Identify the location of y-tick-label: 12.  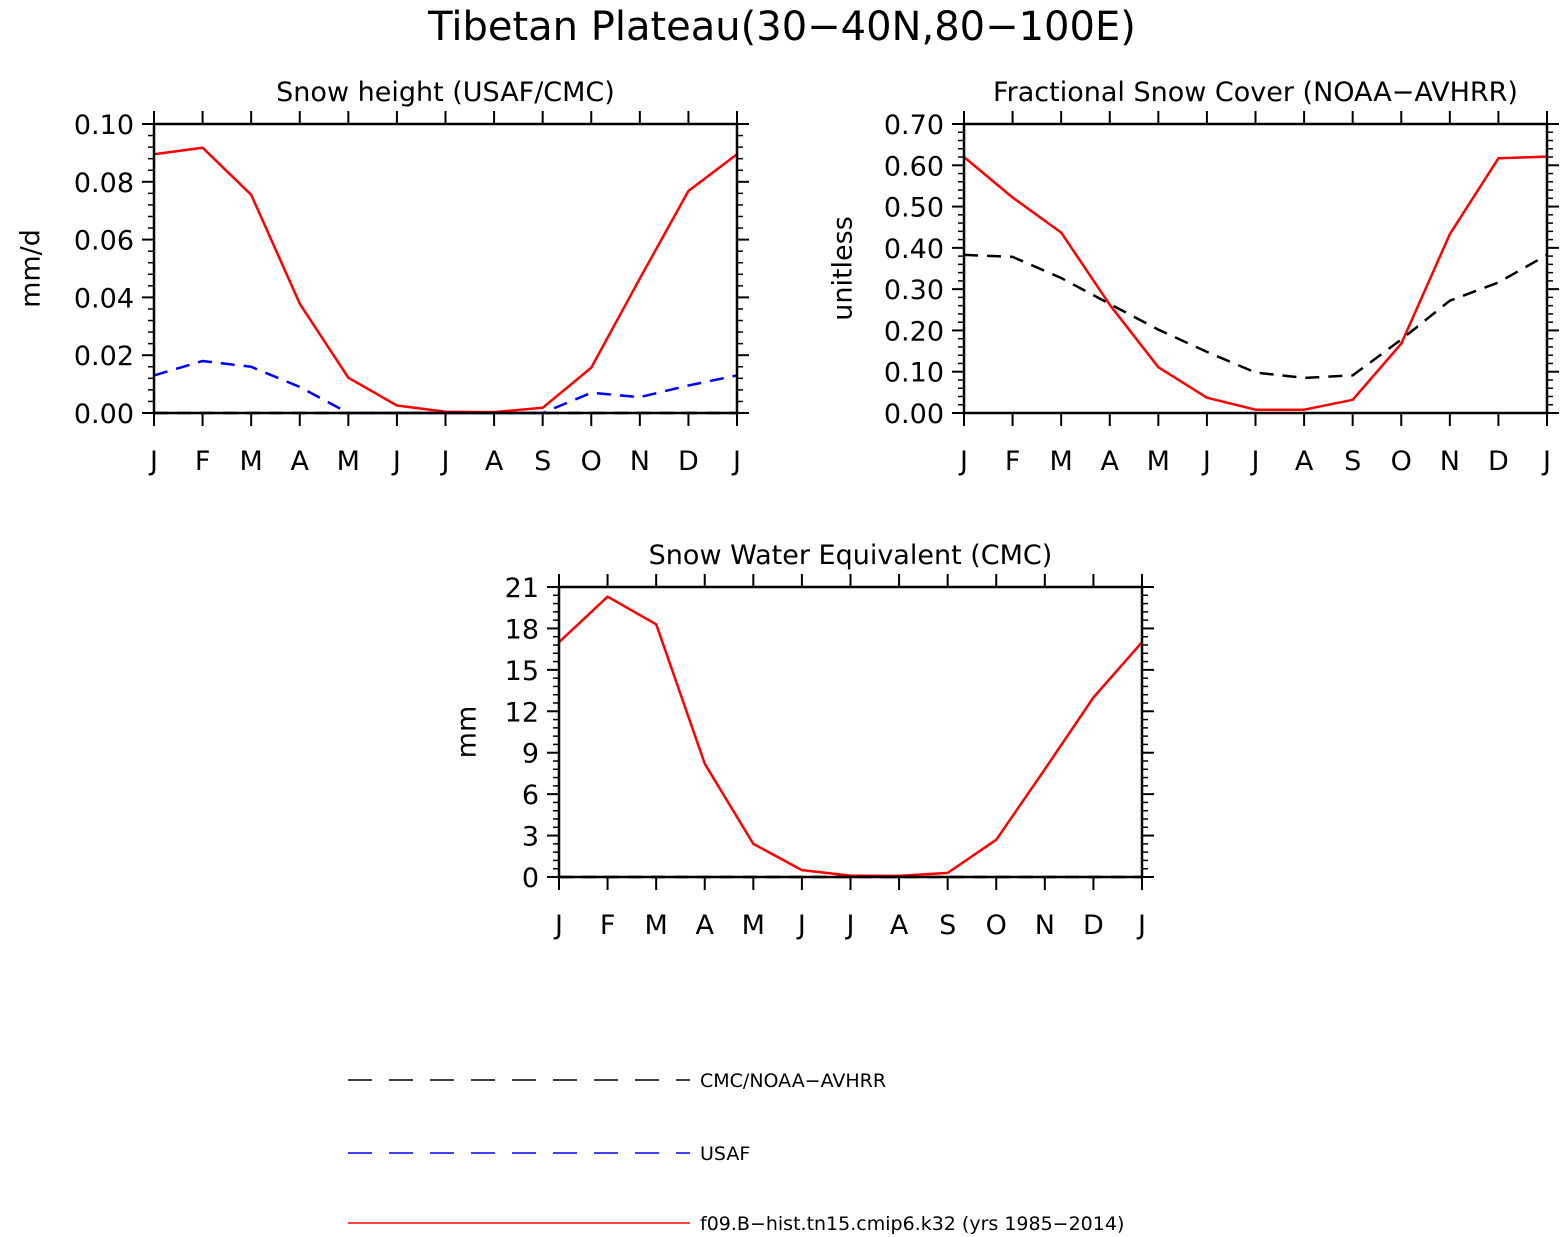
(522, 712).